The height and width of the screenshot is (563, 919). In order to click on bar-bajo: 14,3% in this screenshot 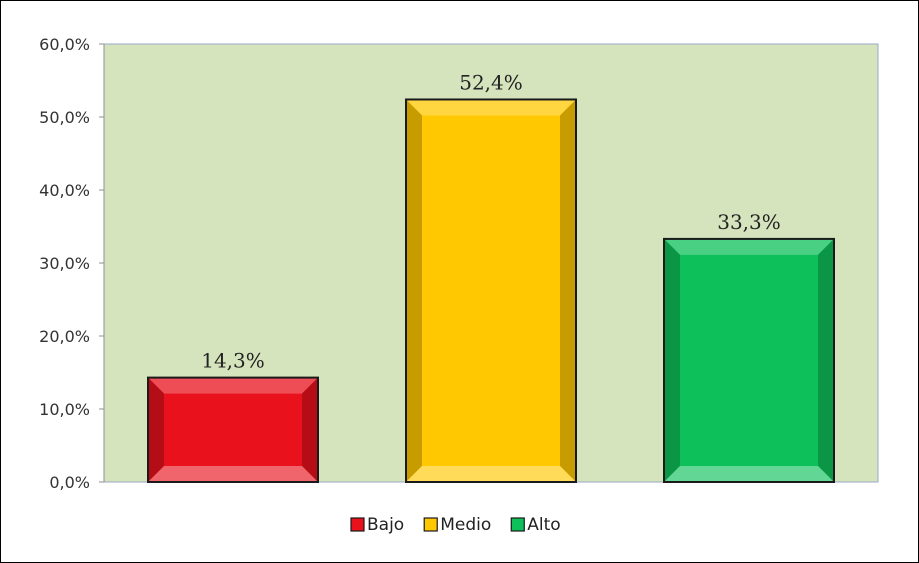, I will do `click(233, 416)`.